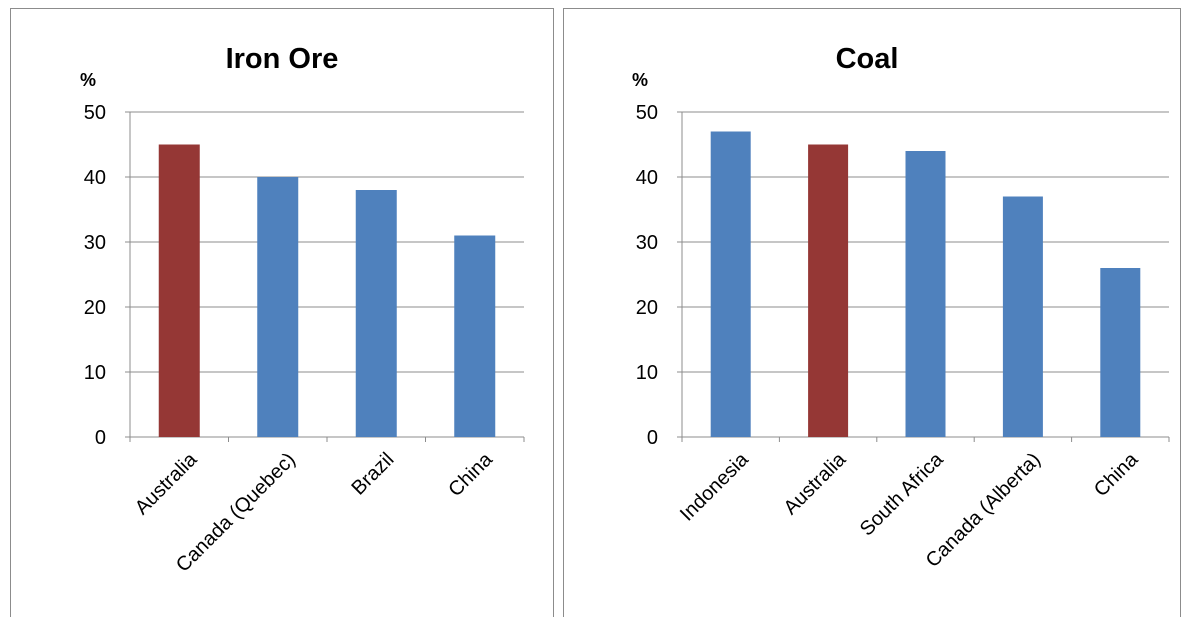  Describe the element at coordinates (470, 474) in the screenshot. I see `x-tick-label-iron-ore-china: China` at that location.